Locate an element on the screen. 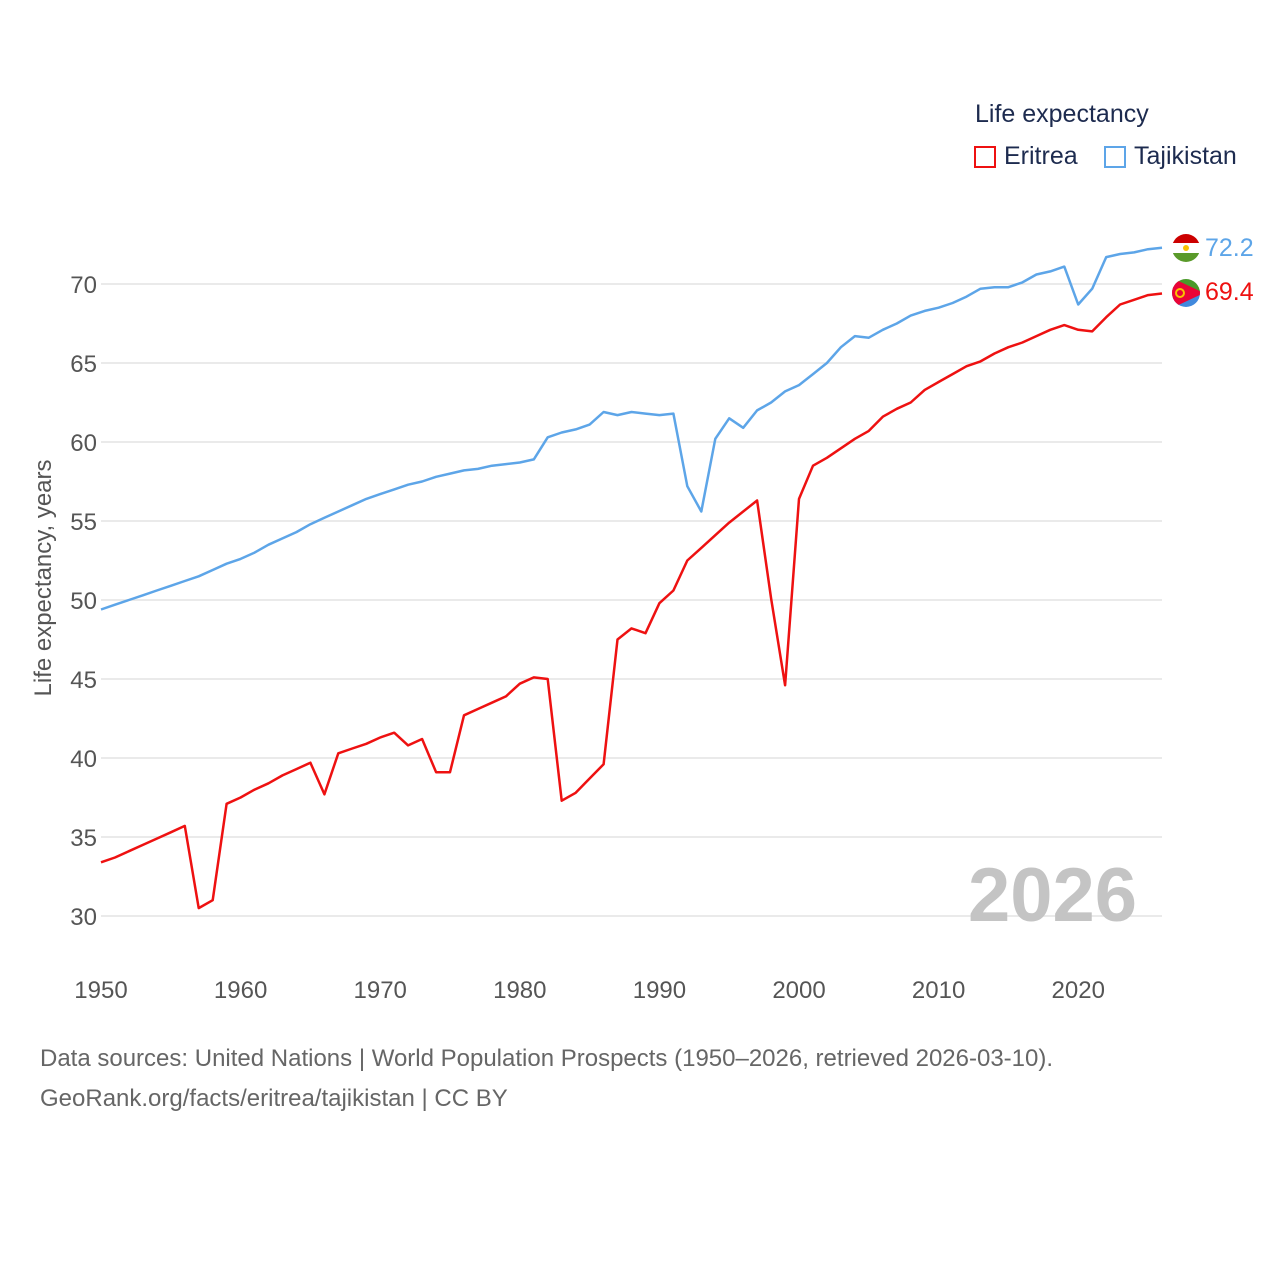 Image resolution: width=1280 pixels, height=1280 pixels. y-tick-label: 30 is located at coordinates (83, 917).